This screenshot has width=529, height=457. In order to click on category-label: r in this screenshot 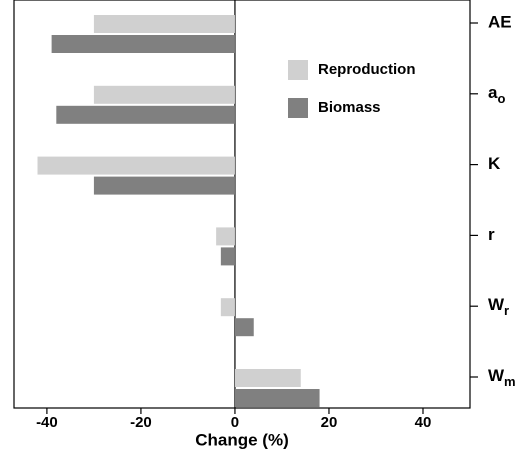, I will do `click(491, 234)`.